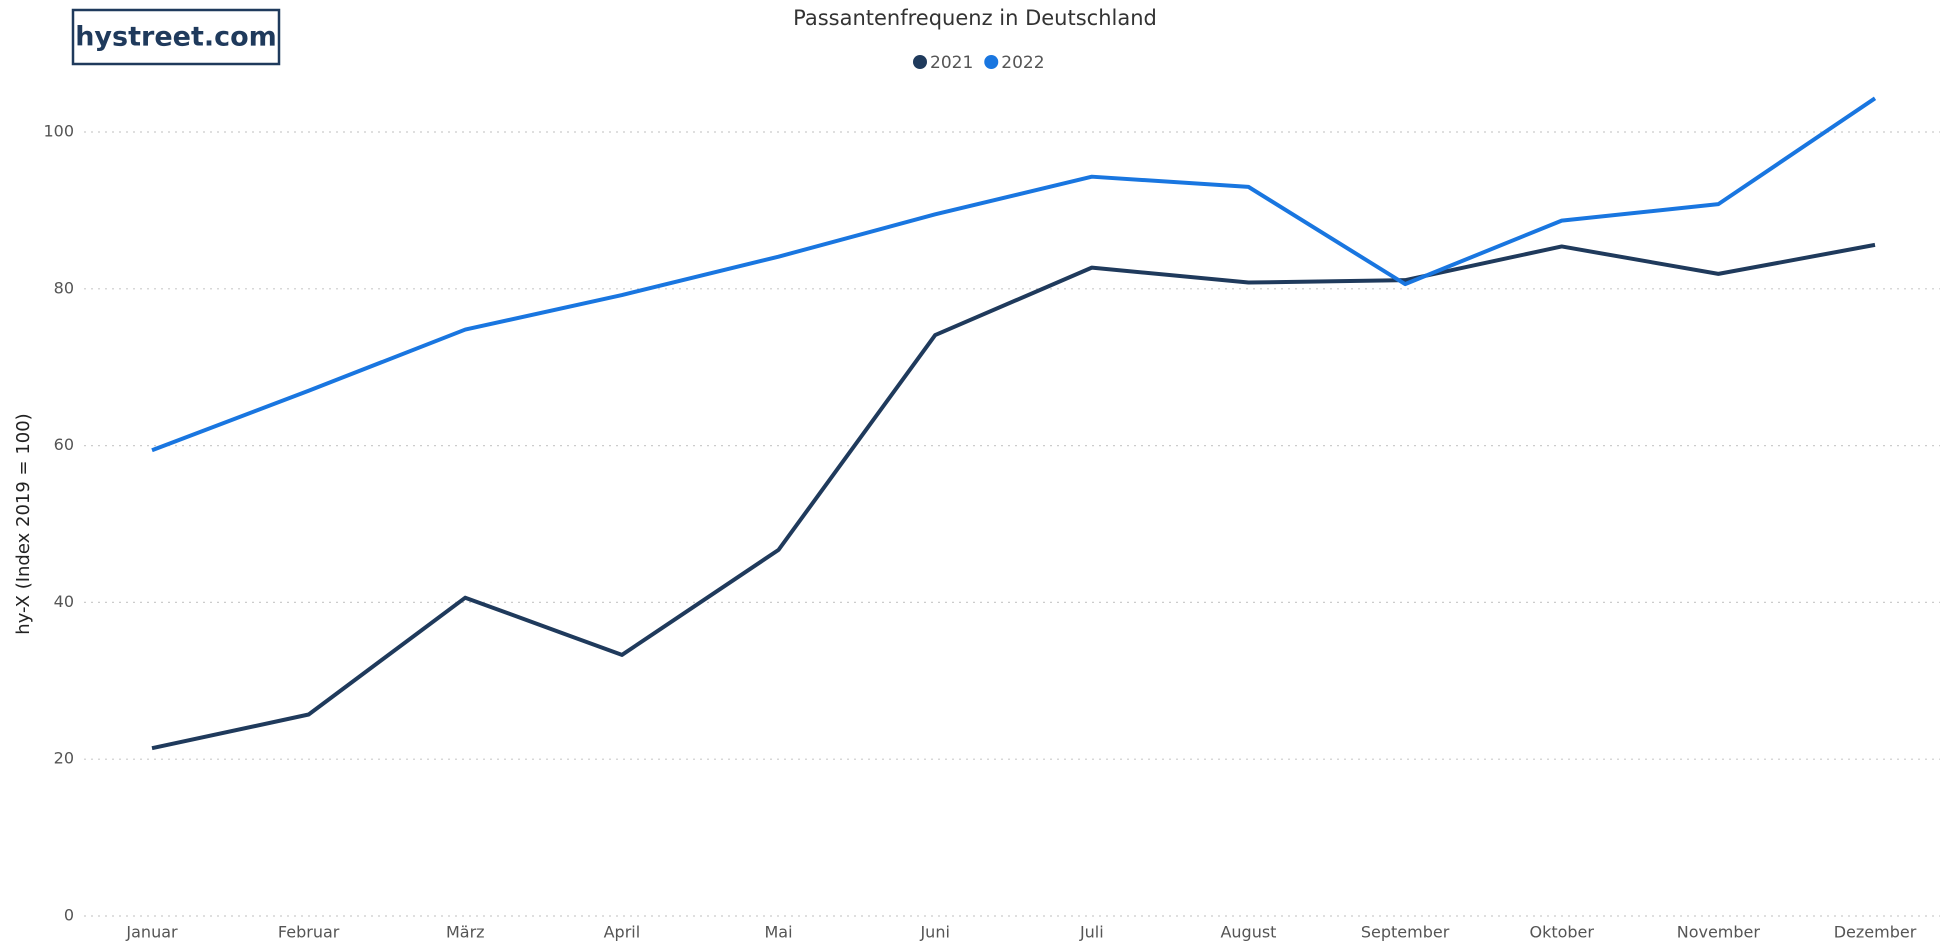 The image size is (1950, 947). Describe the element at coordinates (23, 523) in the screenshot. I see `y-axis-label: hy-X (Index 2019 = 100)` at that location.